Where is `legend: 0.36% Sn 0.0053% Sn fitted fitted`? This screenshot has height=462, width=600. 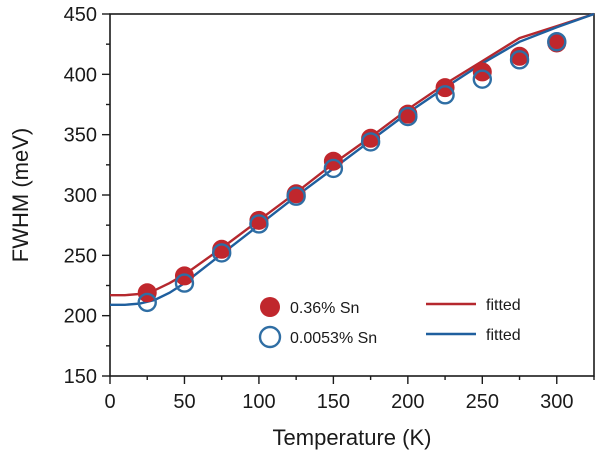
legend: 0.36% Sn 0.0053% Sn fitted fitted is located at coordinates (389, 323).